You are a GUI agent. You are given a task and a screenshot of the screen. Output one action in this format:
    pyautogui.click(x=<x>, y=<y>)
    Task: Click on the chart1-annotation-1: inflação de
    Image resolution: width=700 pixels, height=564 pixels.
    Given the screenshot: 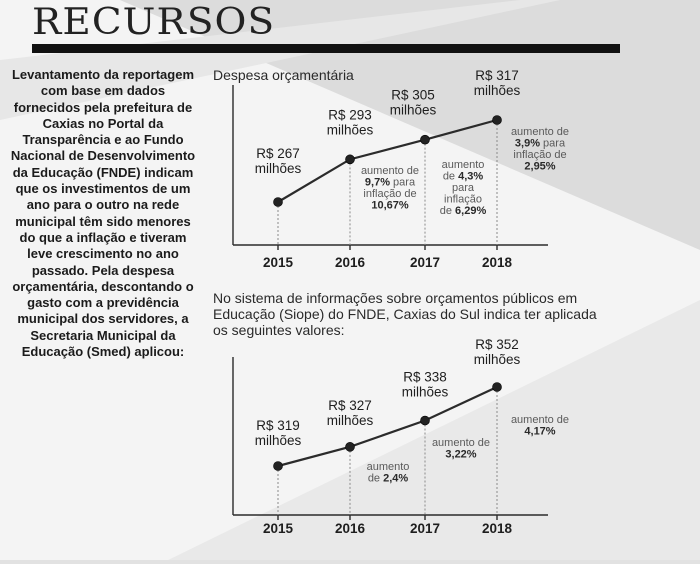 What is the action you would take?
    pyautogui.click(x=389, y=194)
    